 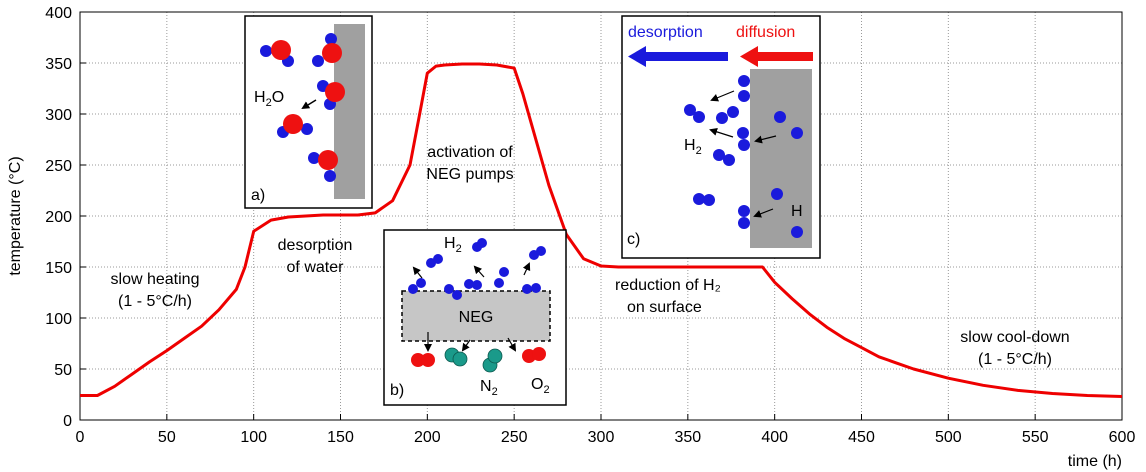 What do you see at coordinates (668, 285) in the screenshot?
I see `svg-text: reduction of H₂` at bounding box center [668, 285].